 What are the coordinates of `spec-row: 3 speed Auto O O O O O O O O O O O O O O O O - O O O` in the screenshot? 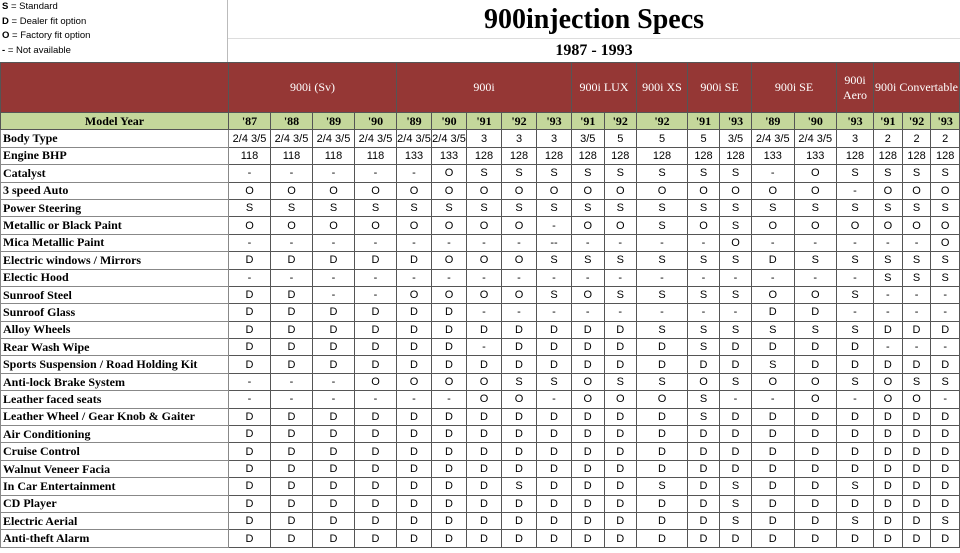 It's located at (480, 190).